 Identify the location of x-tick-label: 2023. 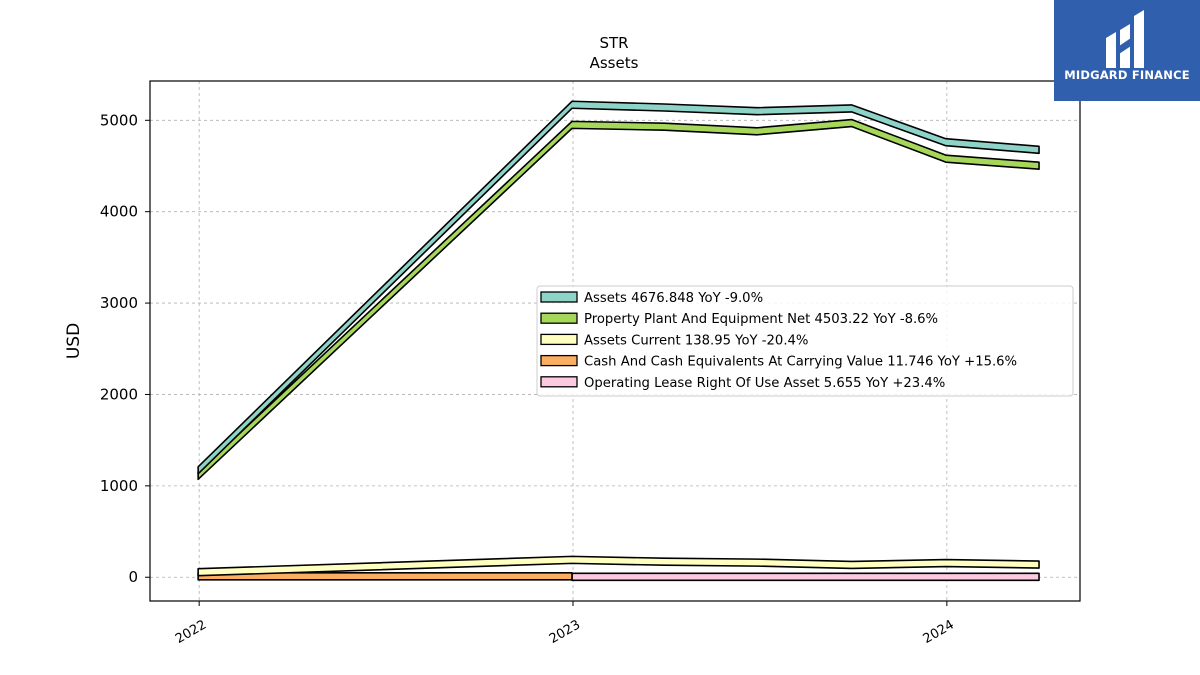
(565, 632).